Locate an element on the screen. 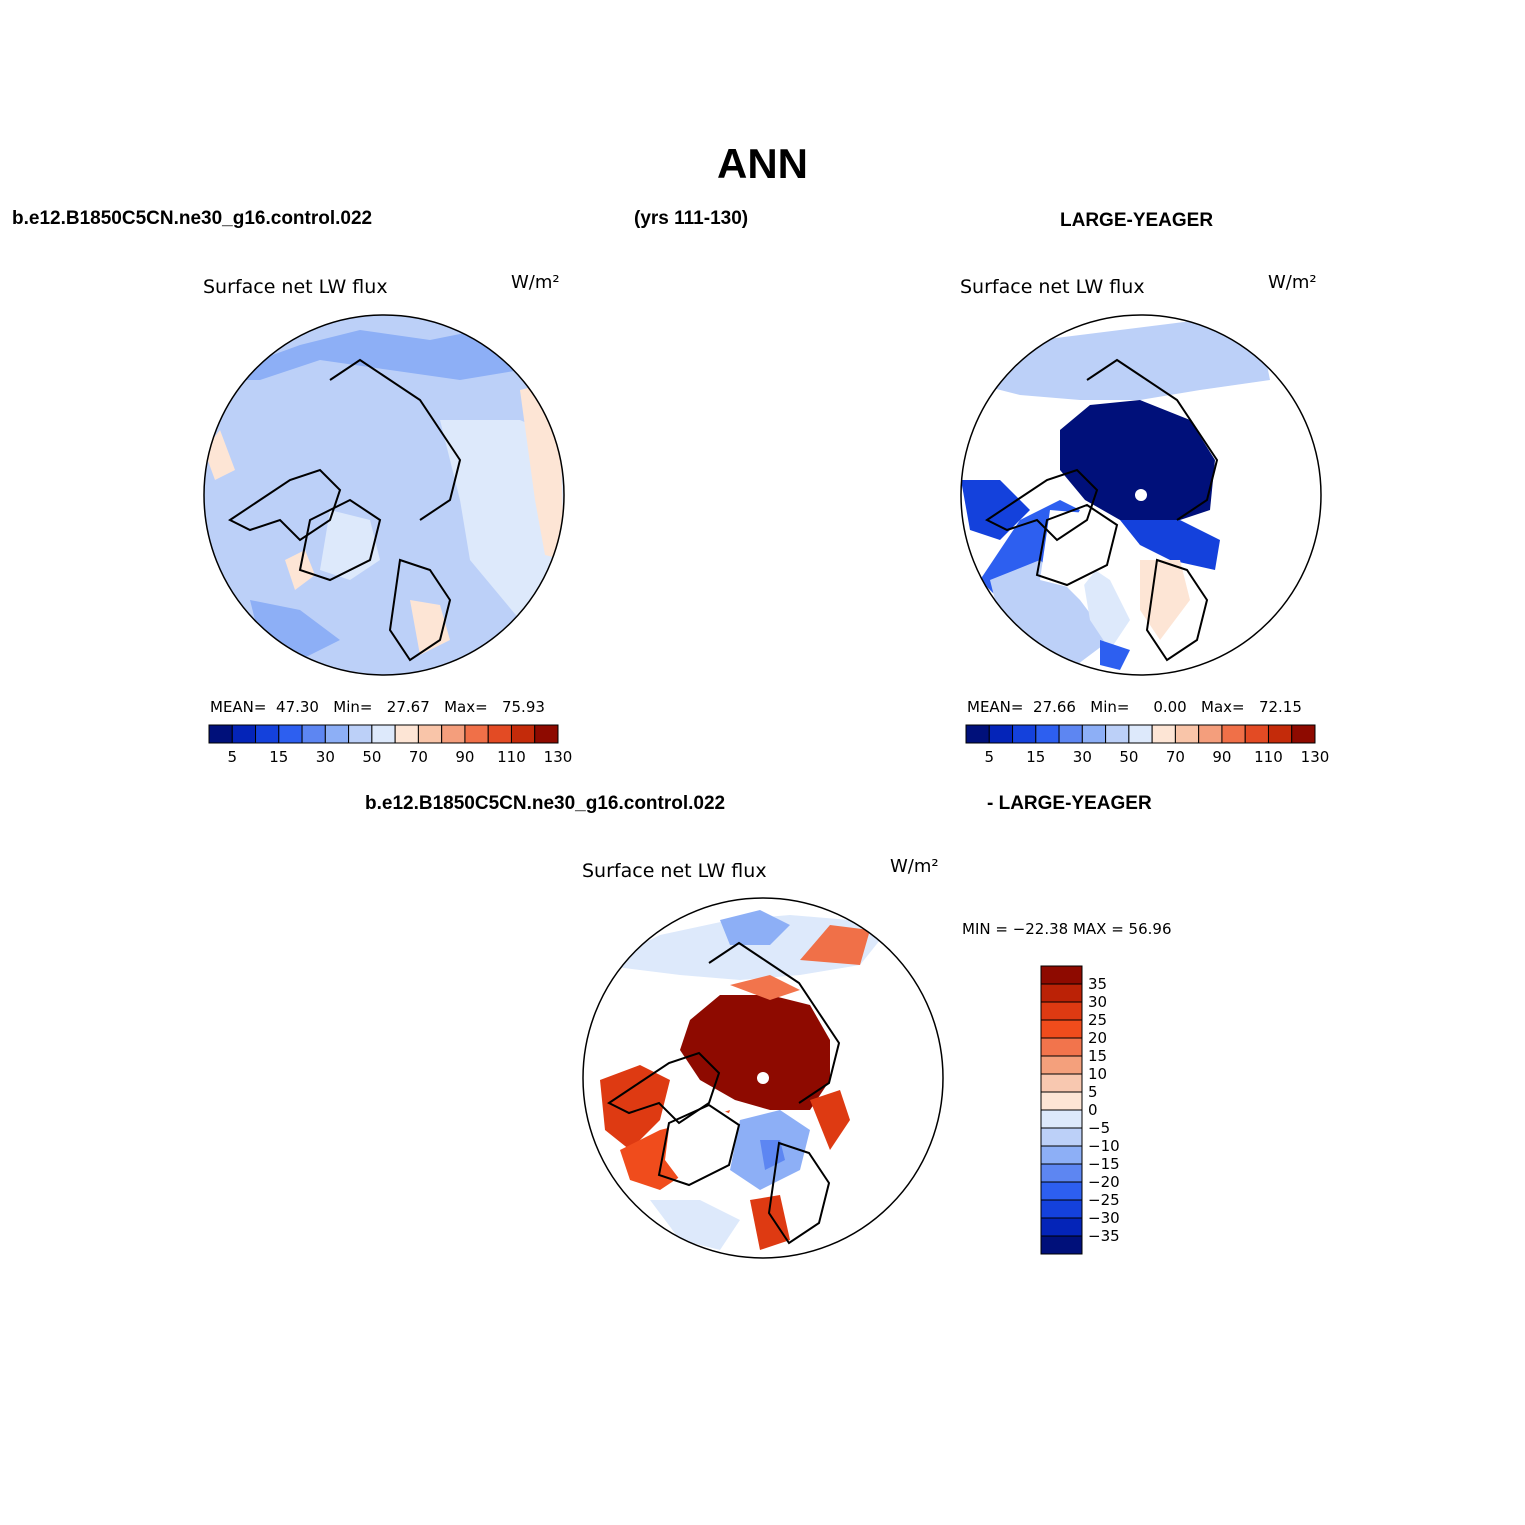  colorbar-tick-label: −10 is located at coordinates (1104, 1146).